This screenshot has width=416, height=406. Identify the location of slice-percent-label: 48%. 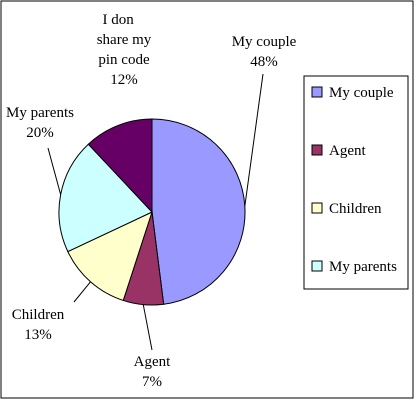
(264, 62).